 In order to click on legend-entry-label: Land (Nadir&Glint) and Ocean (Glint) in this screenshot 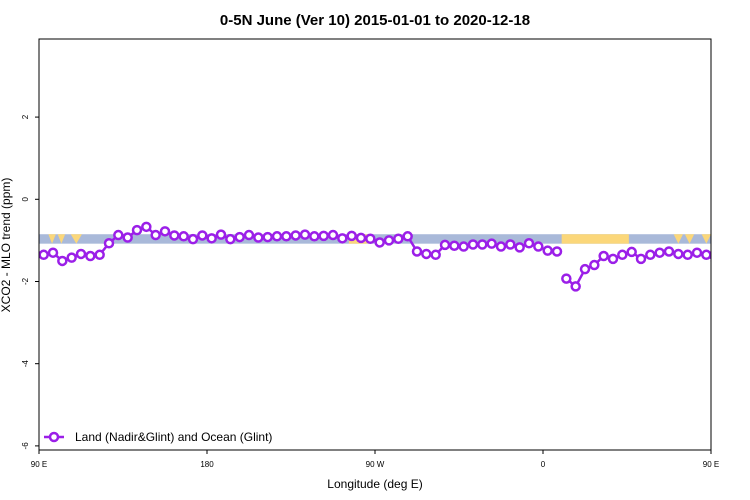, I will do `click(173, 437)`.